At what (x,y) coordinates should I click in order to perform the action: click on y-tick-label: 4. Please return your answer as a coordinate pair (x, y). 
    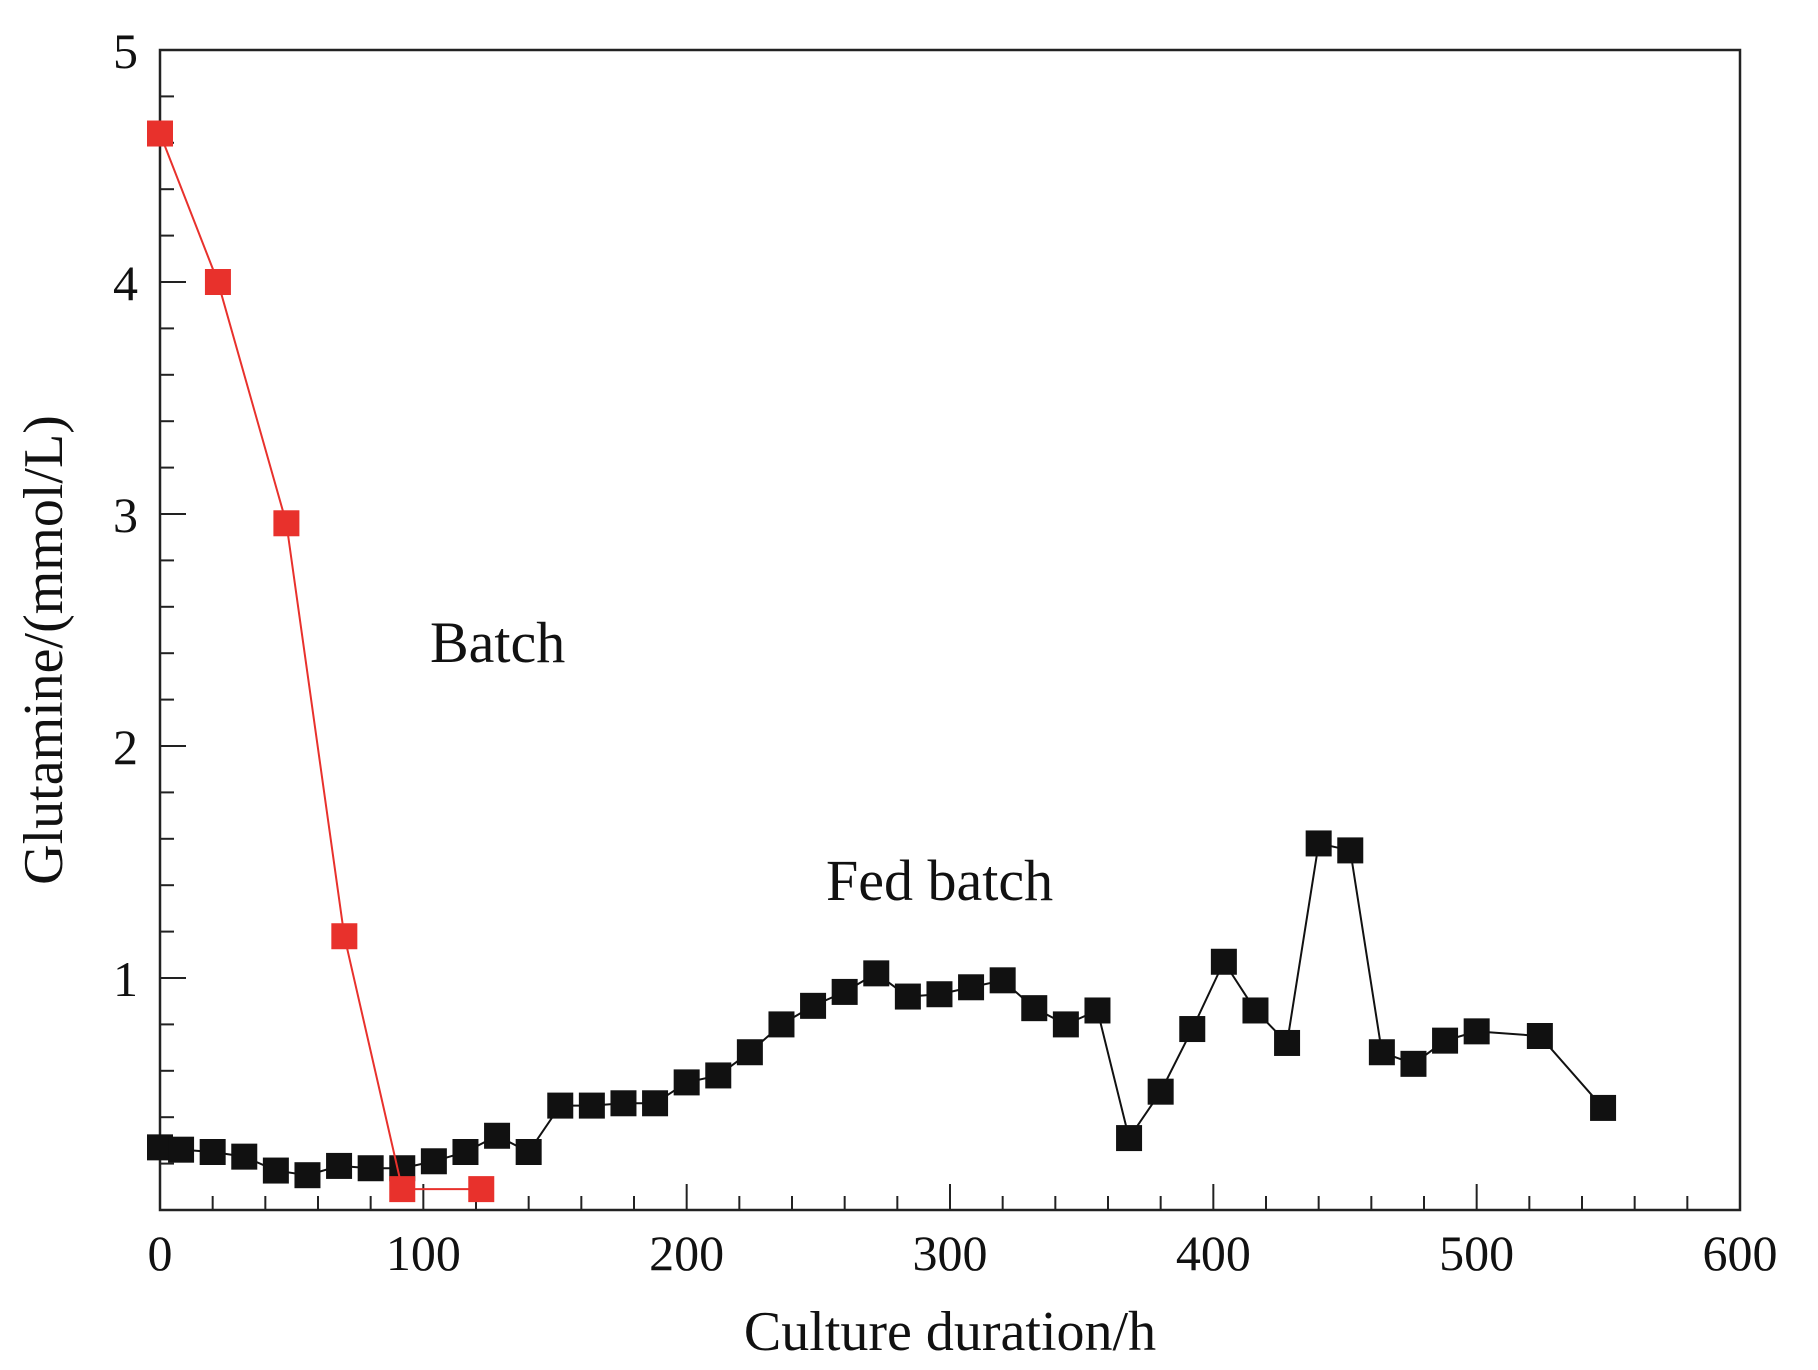
    Looking at the image, I should click on (125, 283).